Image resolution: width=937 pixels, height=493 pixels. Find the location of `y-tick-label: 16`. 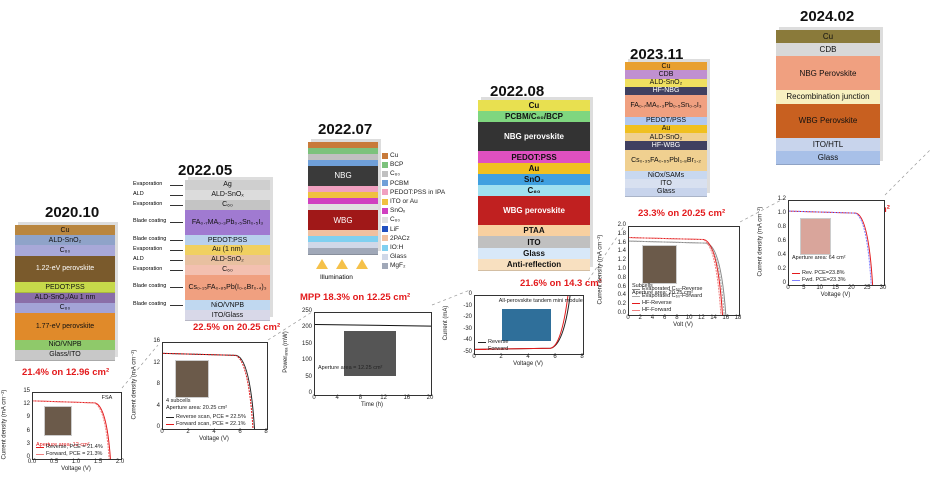

y-tick-label: 16 is located at coordinates (156, 341).